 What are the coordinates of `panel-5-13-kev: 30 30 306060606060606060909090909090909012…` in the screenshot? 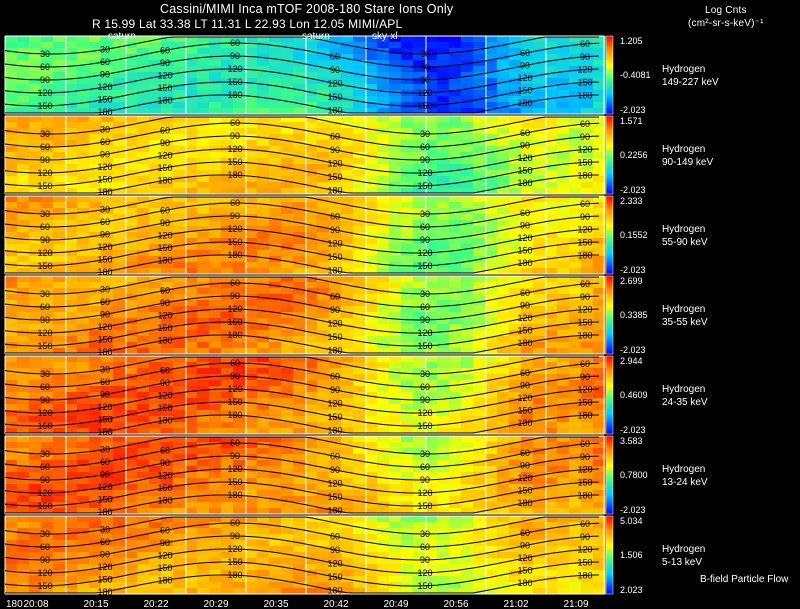 It's located at (354, 556).